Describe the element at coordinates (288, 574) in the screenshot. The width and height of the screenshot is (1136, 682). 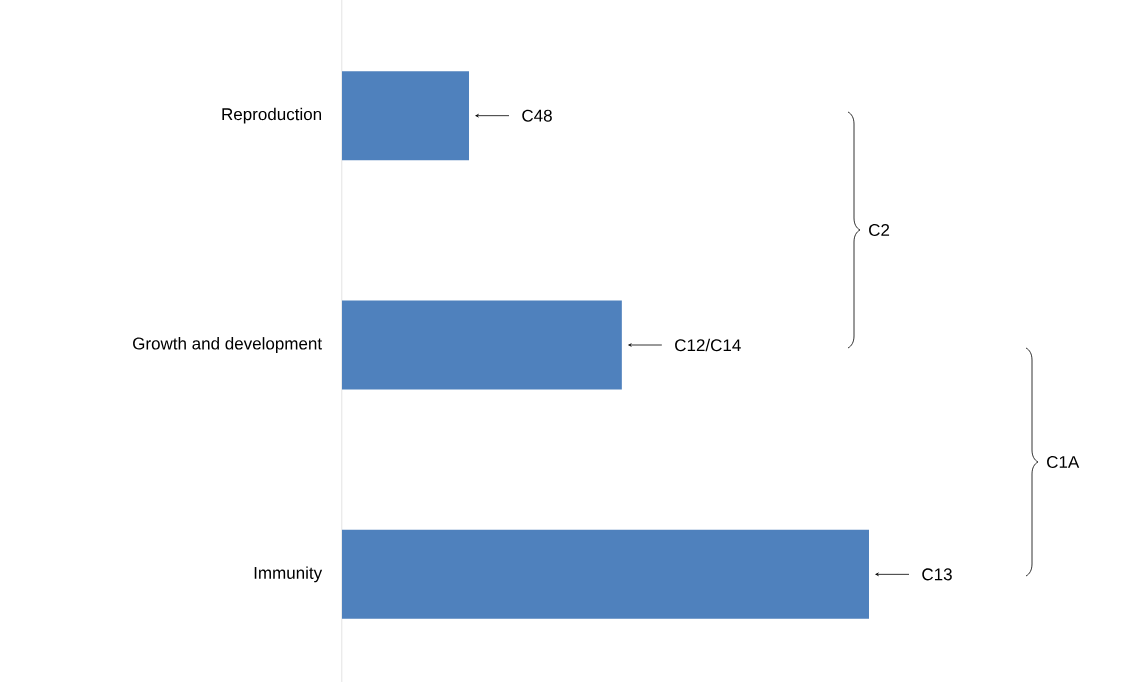
I see `y-tick-label: Immunity` at that location.